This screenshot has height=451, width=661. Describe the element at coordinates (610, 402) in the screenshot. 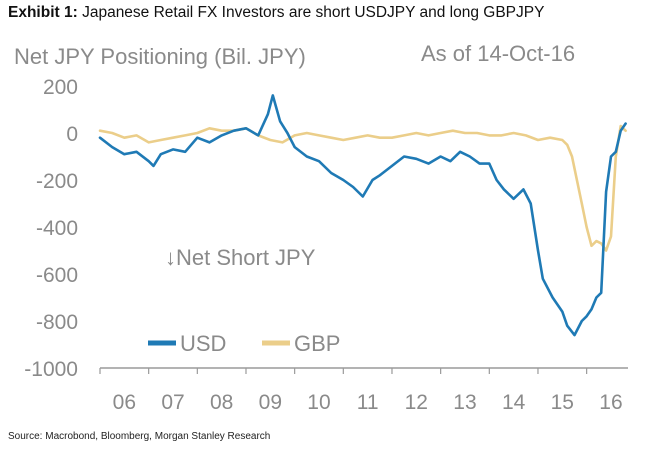

I see `x-tick-label: 16` at that location.